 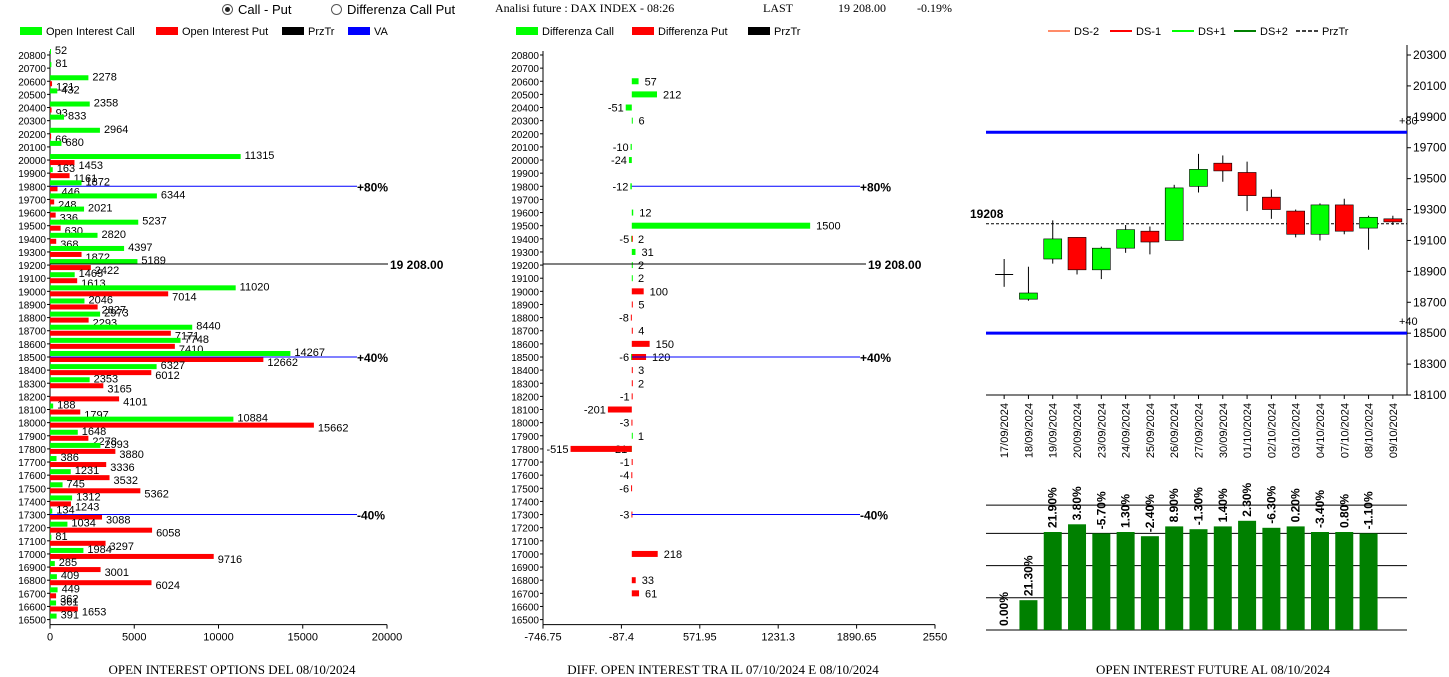 I want to click on diff-strike-label: 17700, so click(x=525, y=463).